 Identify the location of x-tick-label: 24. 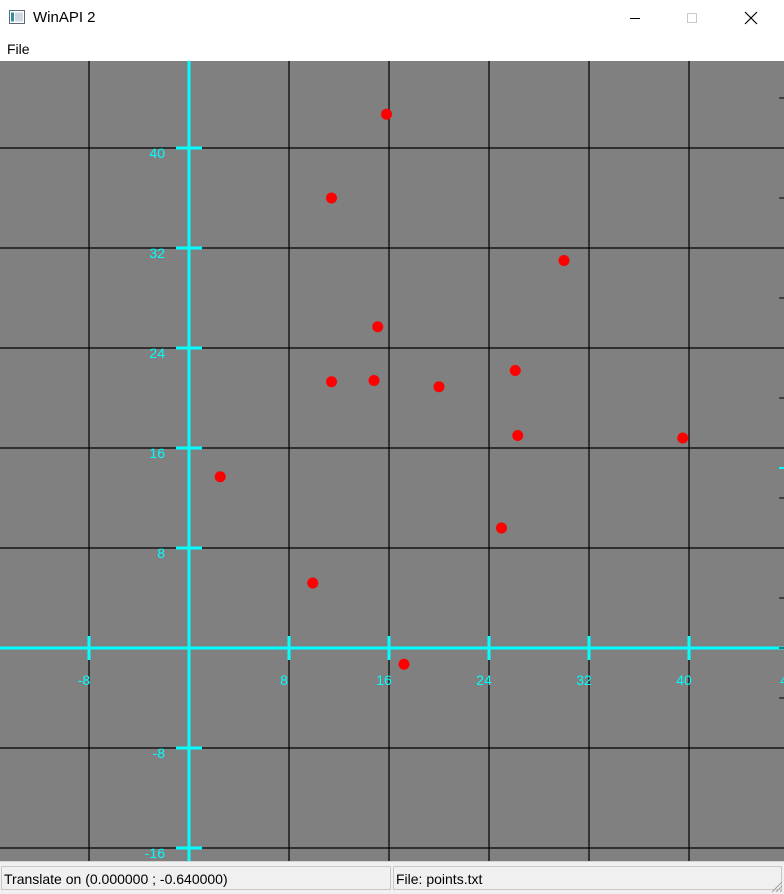
(484, 680).